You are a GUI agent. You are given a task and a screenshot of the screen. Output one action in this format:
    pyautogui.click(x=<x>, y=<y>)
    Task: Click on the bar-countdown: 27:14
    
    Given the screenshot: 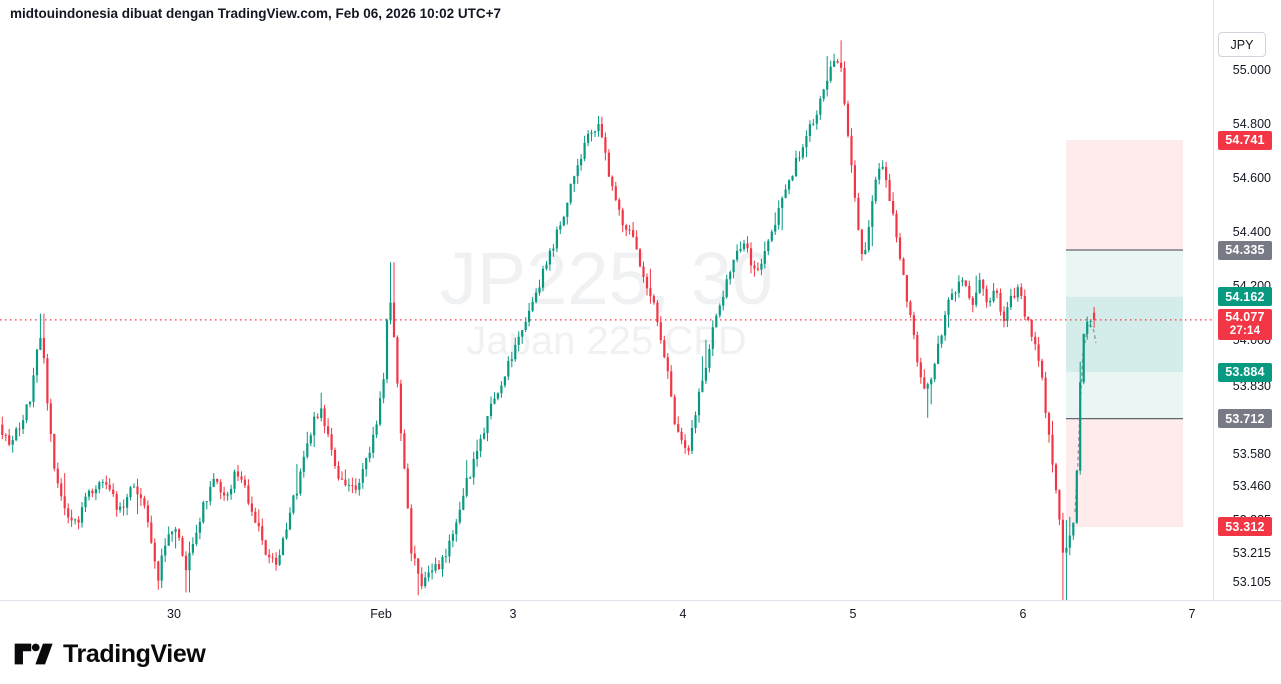 What is the action you would take?
    pyautogui.click(x=1245, y=331)
    